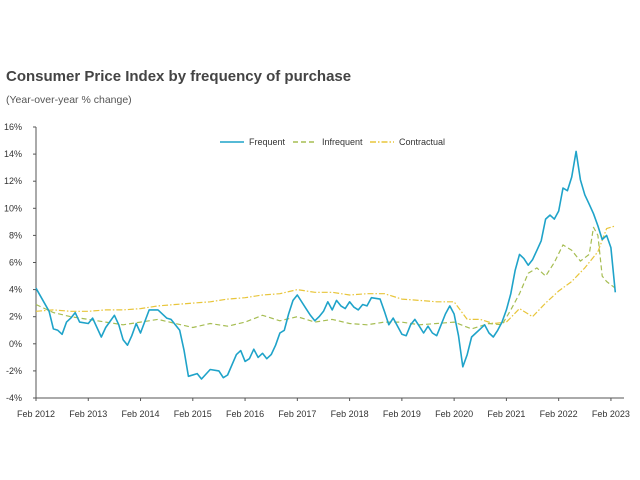 This screenshot has width=640, height=480. I want to click on y-tick-label: -4%, so click(14, 398).